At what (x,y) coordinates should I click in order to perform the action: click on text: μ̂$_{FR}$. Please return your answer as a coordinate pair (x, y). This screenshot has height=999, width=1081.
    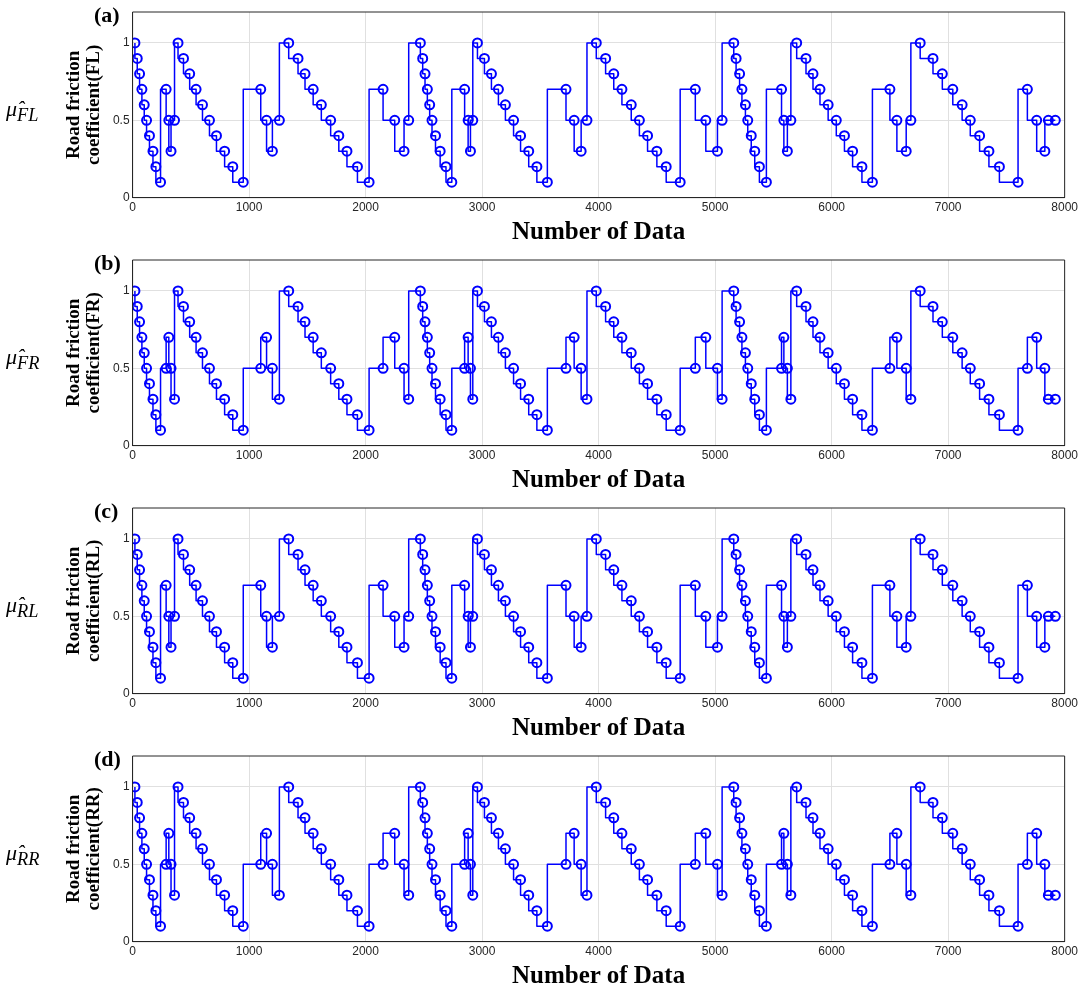
    Looking at the image, I should click on (23, 359).